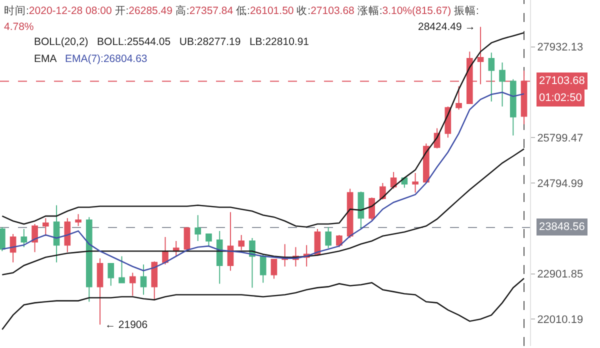 The width and height of the screenshot is (600, 348). What do you see at coordinates (265, 11) in the screenshot?
I see `annotation: 低:26101.50` at bounding box center [265, 11].